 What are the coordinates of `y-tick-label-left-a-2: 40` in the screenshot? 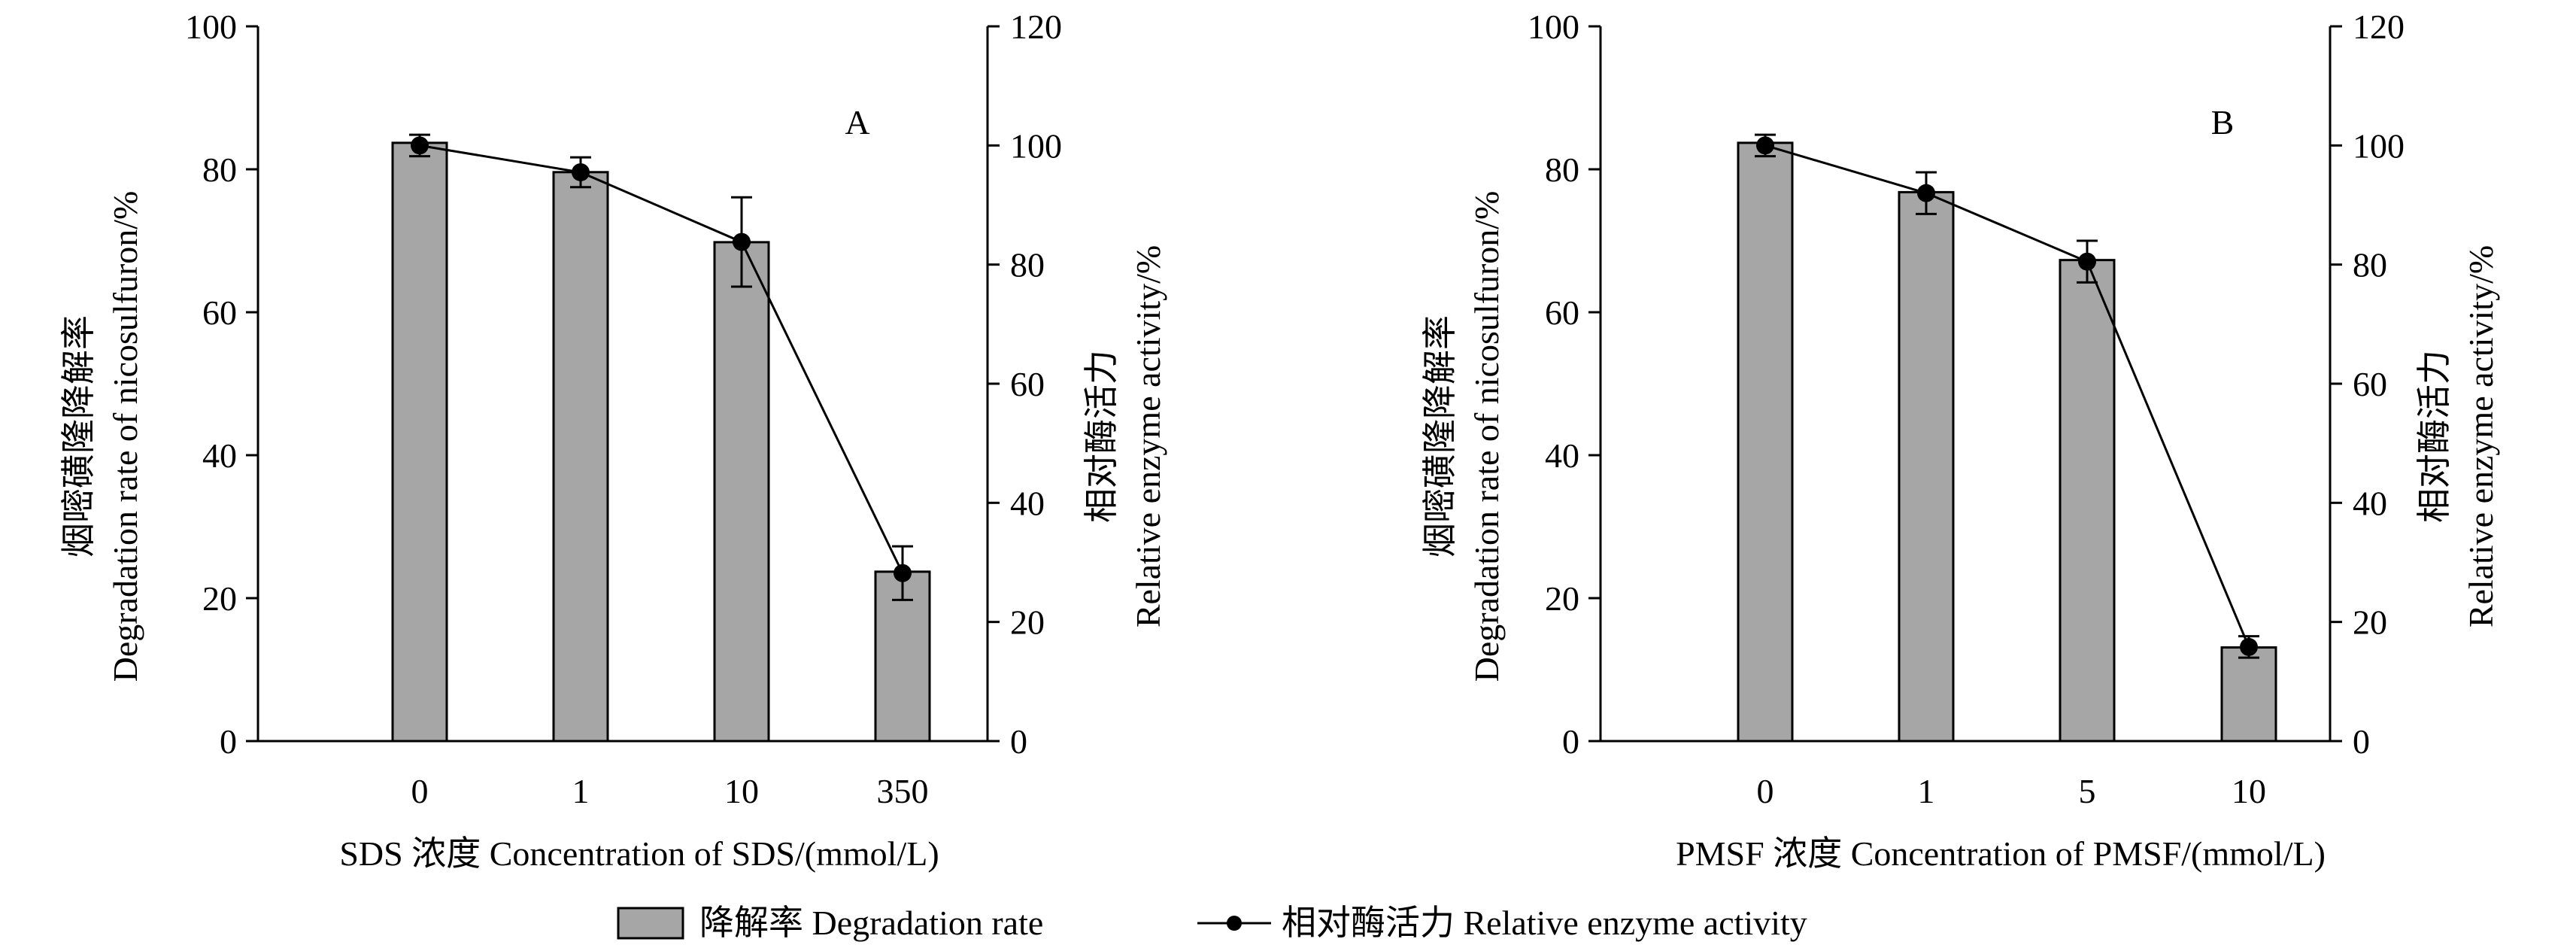 It's located at (219, 455).